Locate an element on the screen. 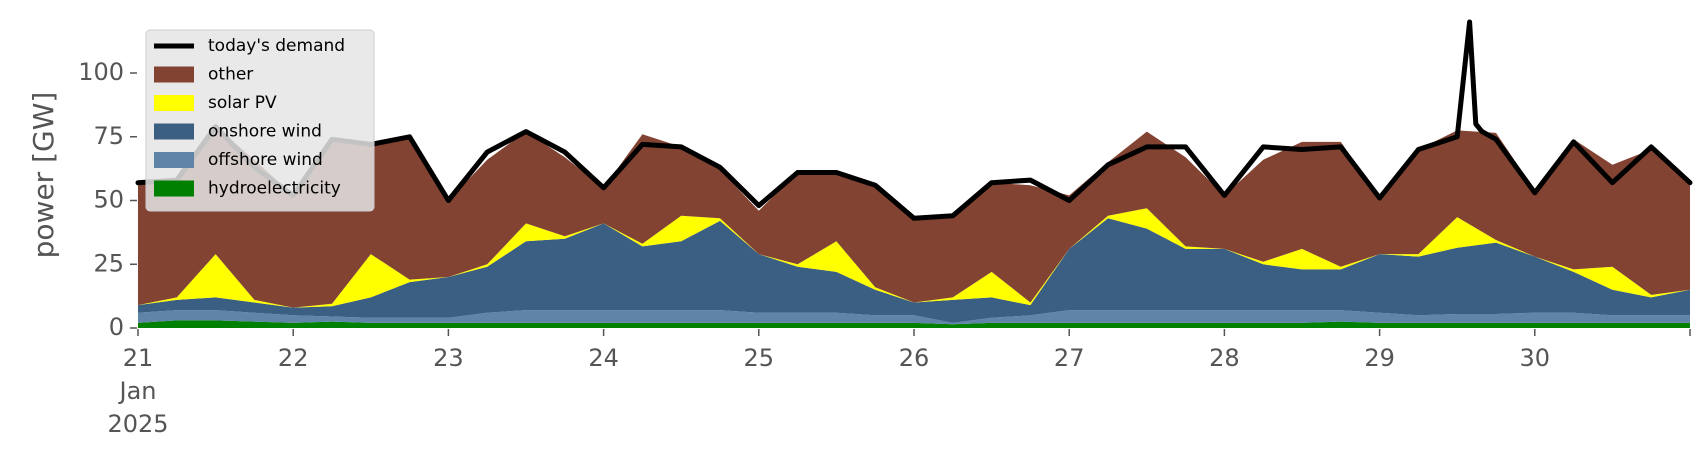 Image resolution: width=1706 pixels, height=460 pixels. area-hydroelectricity is located at coordinates (914, 324).